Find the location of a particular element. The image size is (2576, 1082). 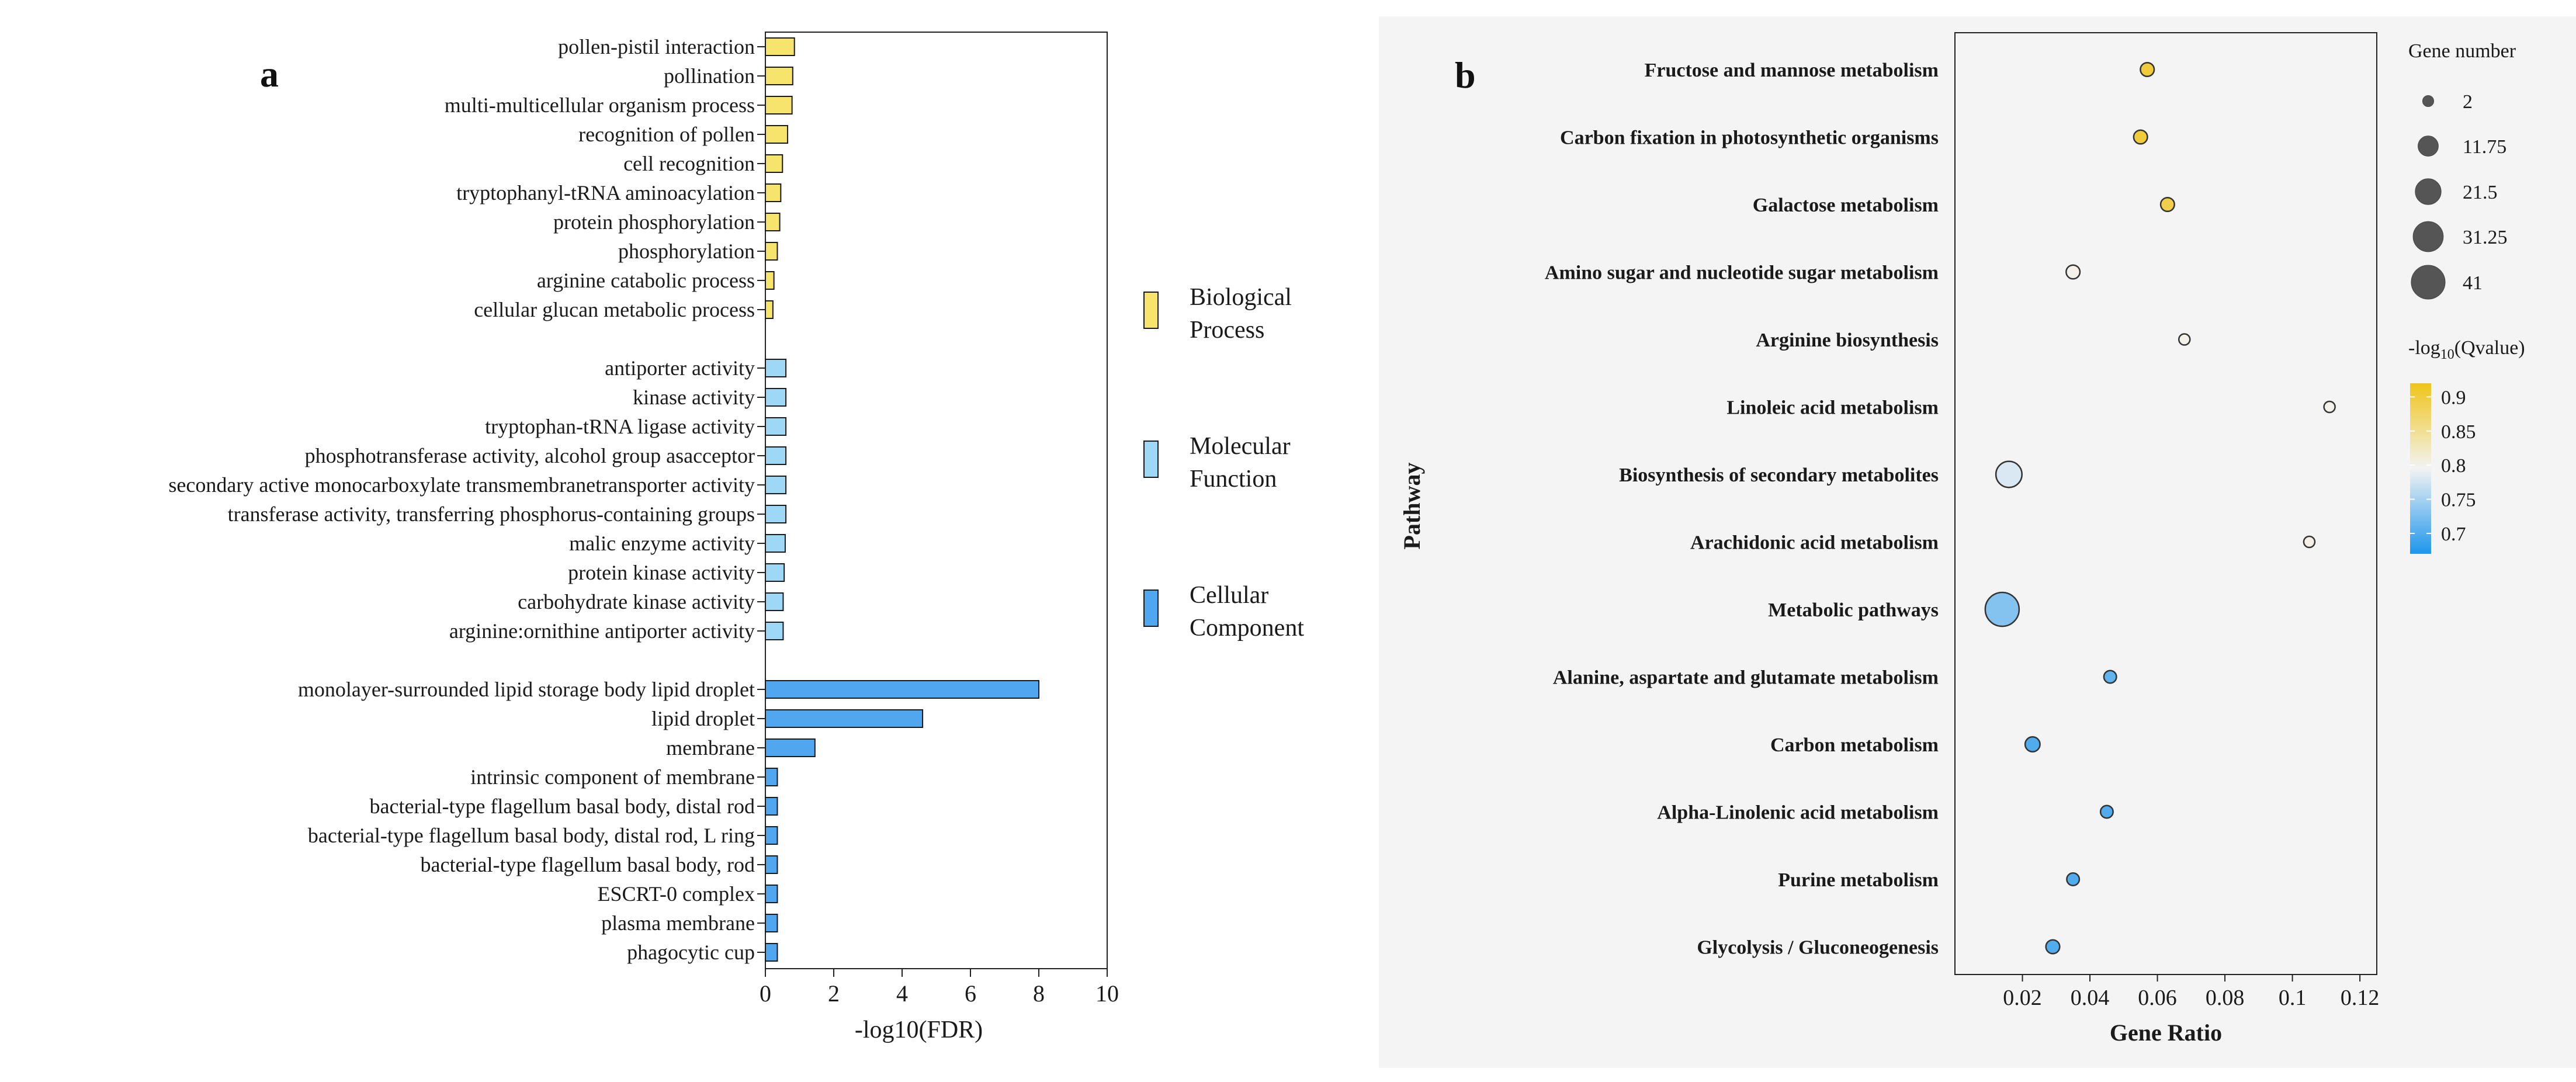

pathway-label: Linoleic acid metabolism is located at coordinates (1832, 408).